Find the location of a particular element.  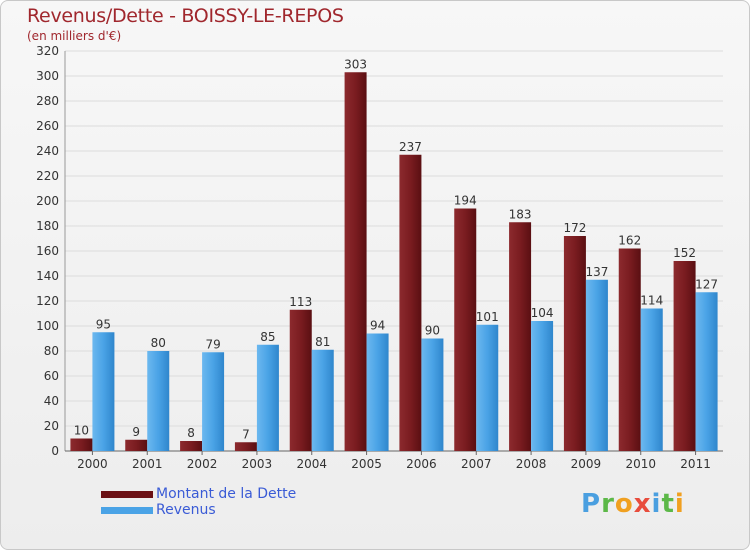

y-tick-label: 240 is located at coordinates (47, 151).